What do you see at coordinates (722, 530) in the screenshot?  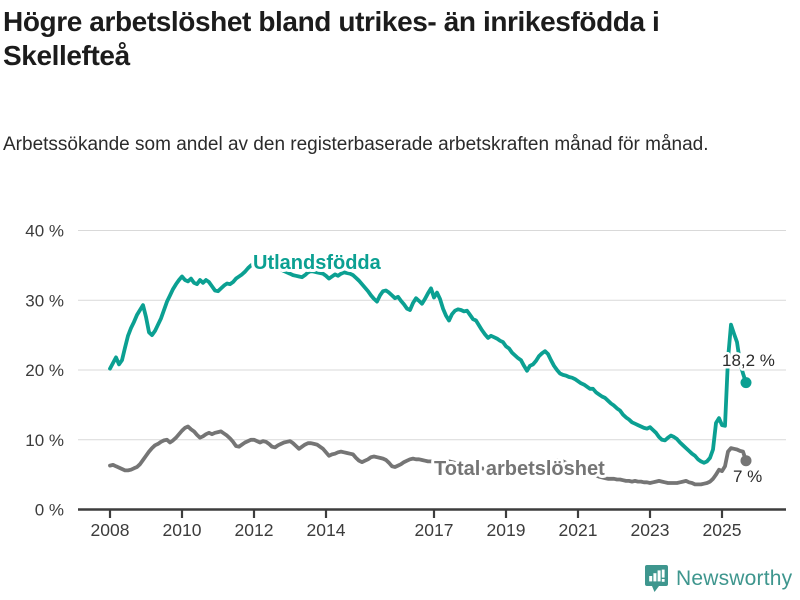 I see `x-tick-label-2025: 2025` at bounding box center [722, 530].